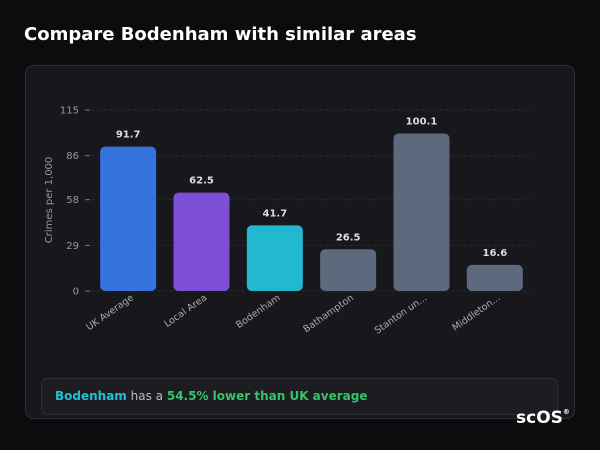 The image size is (600, 450). I want to click on logo: scOS®, so click(543, 418).